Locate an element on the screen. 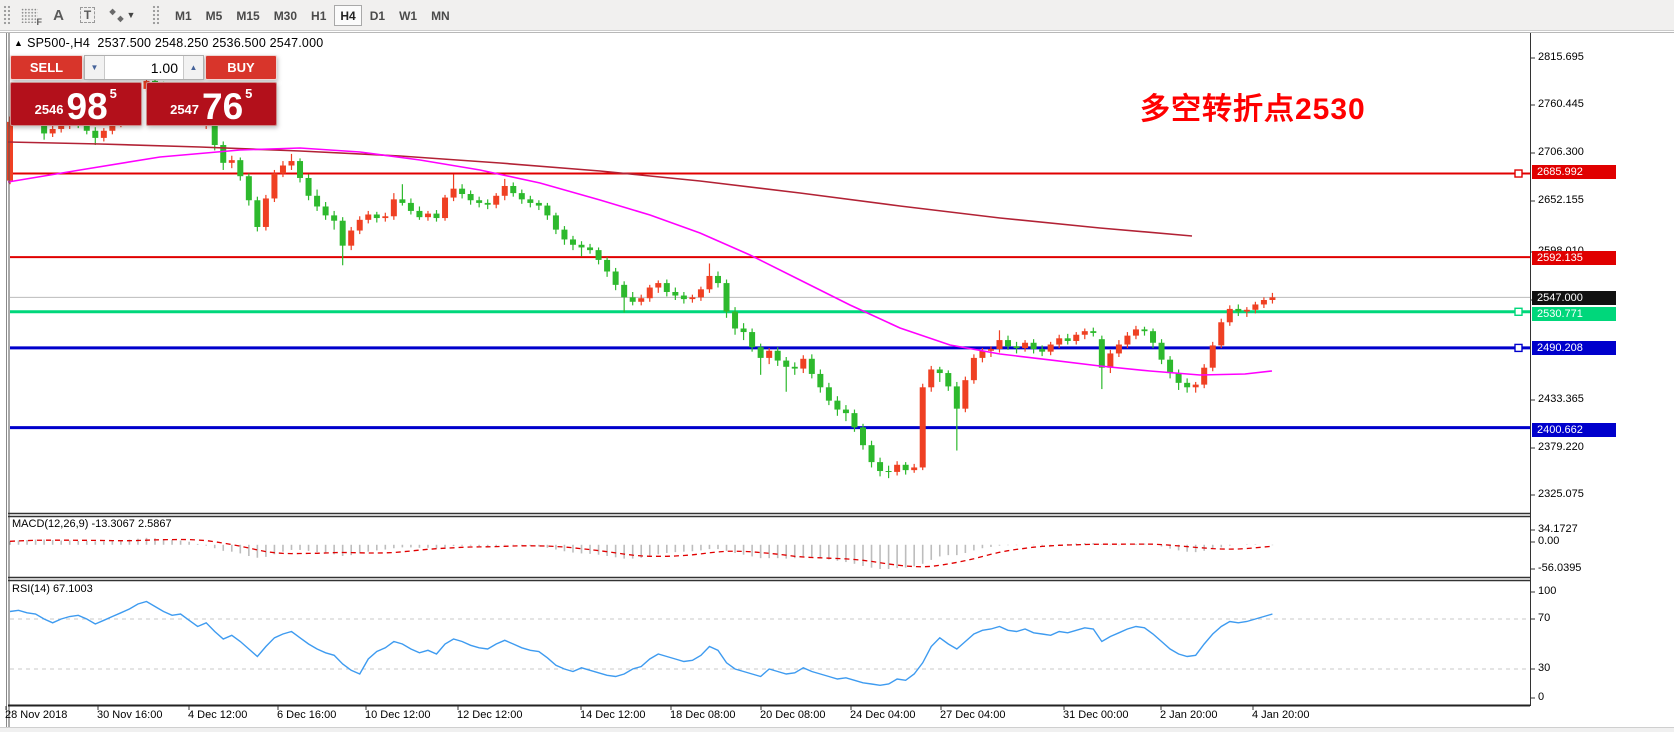 This screenshot has height=732, width=1674. volume-decrease-button: ▼ is located at coordinates (95, 67).